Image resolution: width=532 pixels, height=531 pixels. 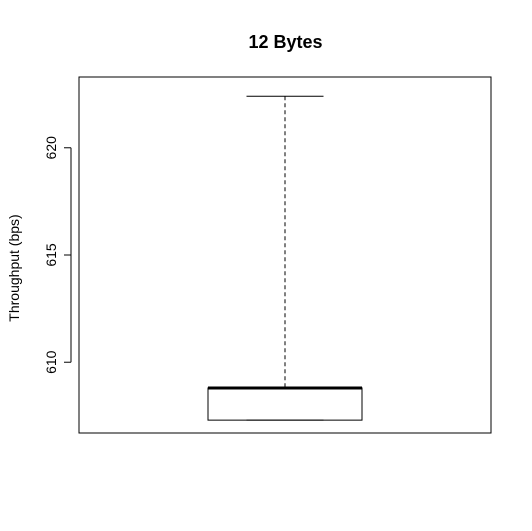 I want to click on y-axis-label: Throughput (bps), so click(x=14, y=267).